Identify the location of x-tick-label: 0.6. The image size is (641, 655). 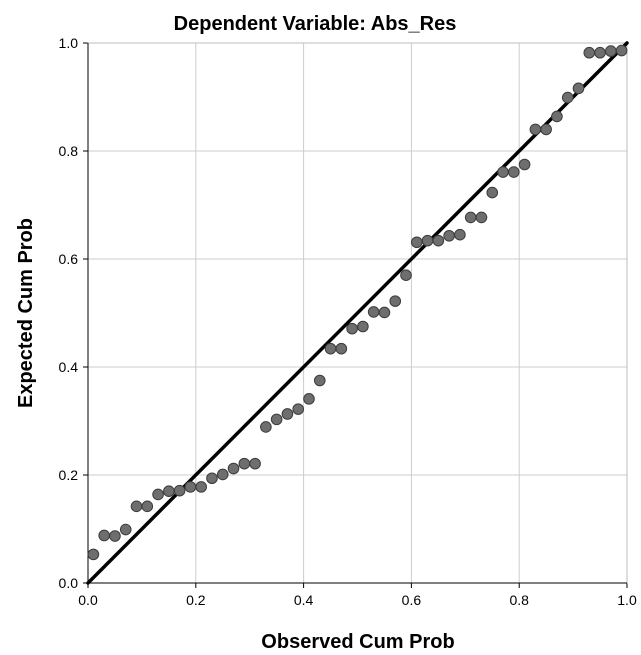
(412, 600).